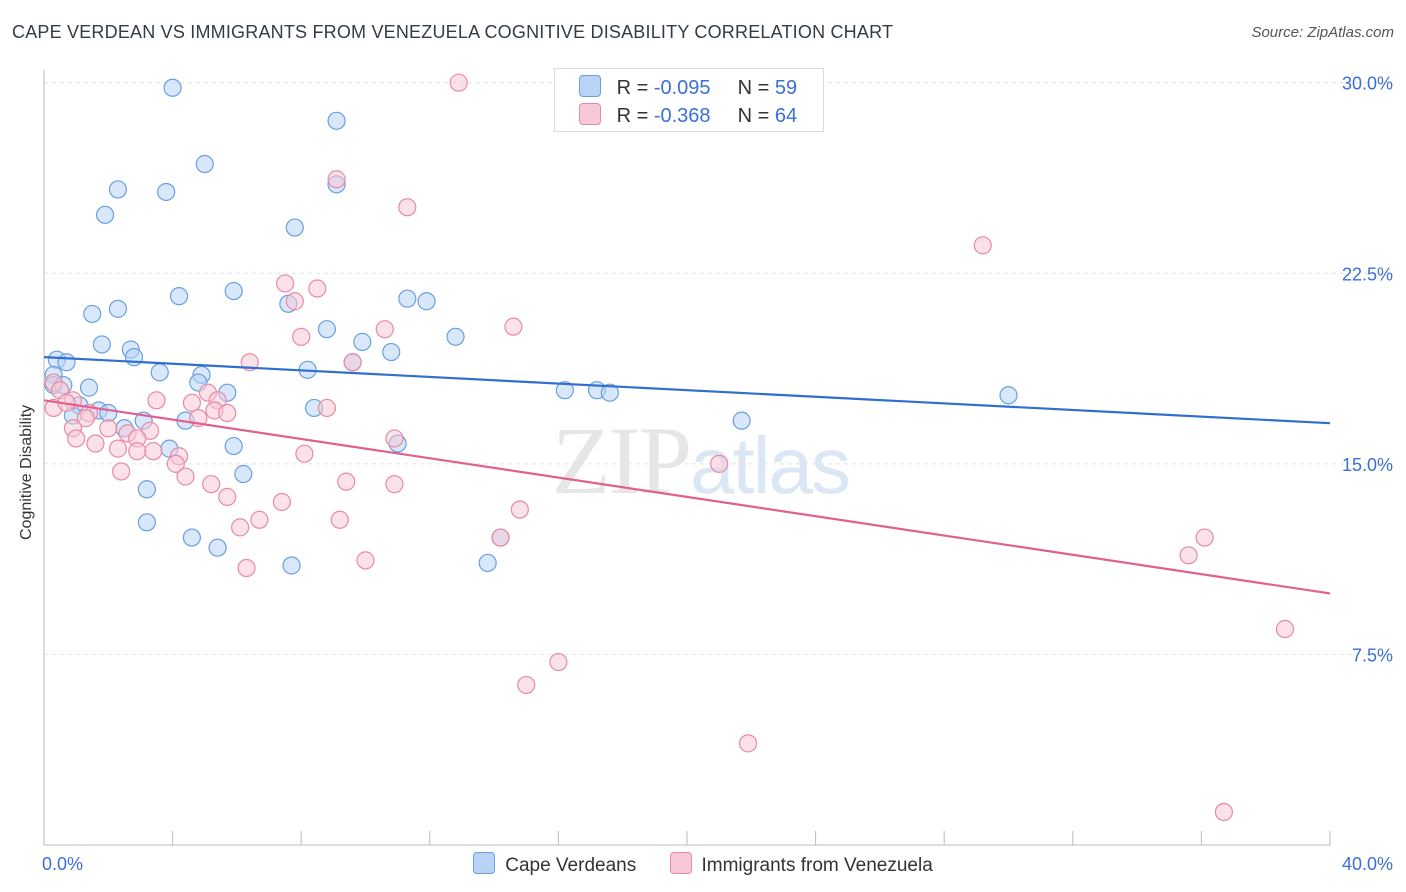  I want to click on series-legend: Cape Verdeans Immigrants from Venezuela, so click(703, 864).